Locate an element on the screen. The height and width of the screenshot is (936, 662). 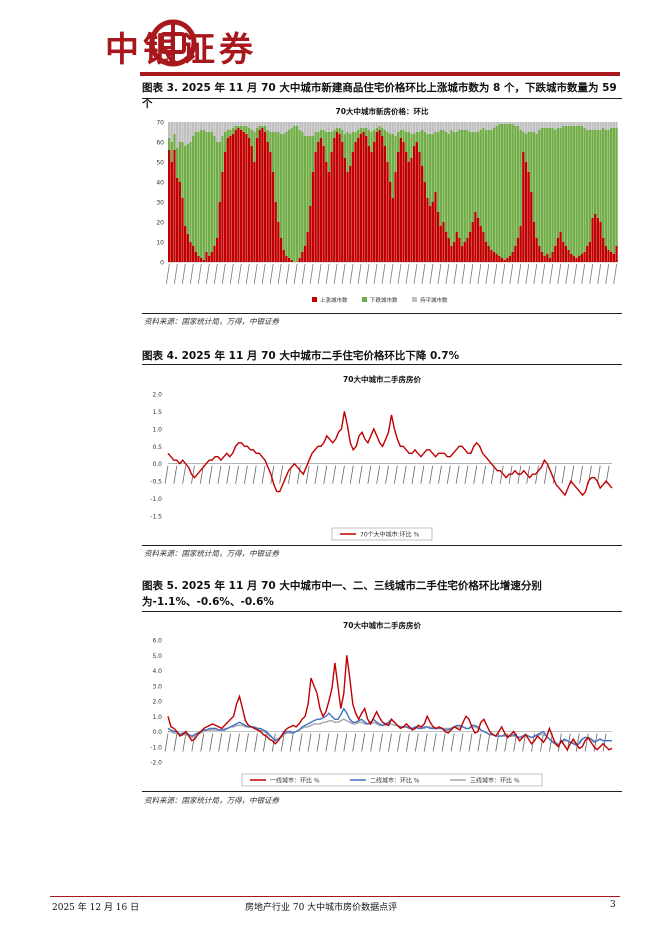
header-rule is located at coordinates (380, 74).